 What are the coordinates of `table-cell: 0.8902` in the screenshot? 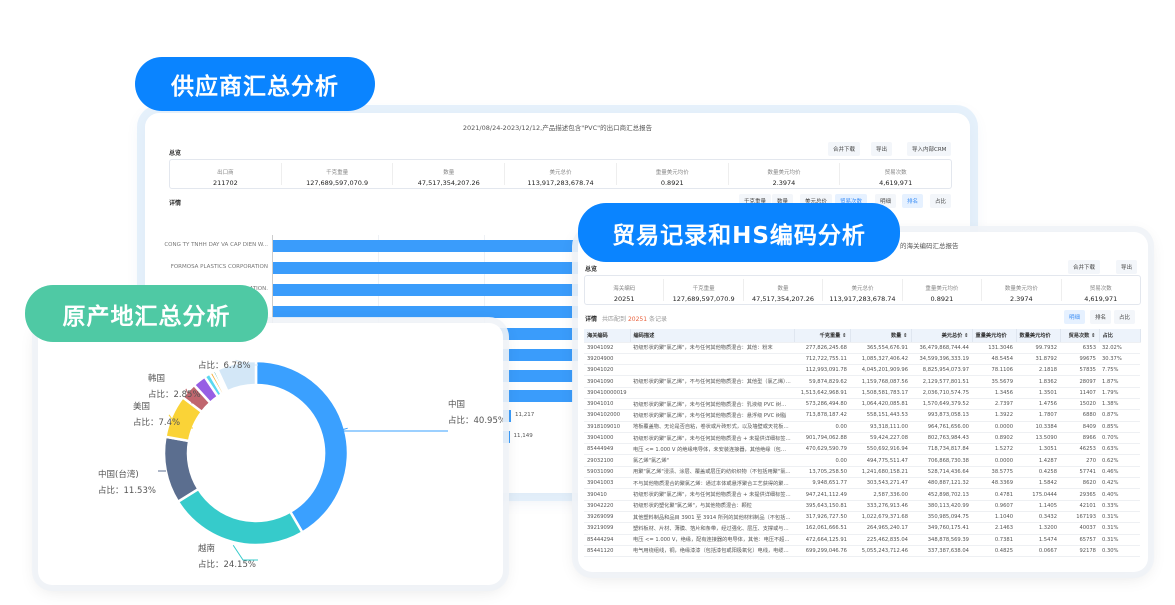 It's located at (994, 438).